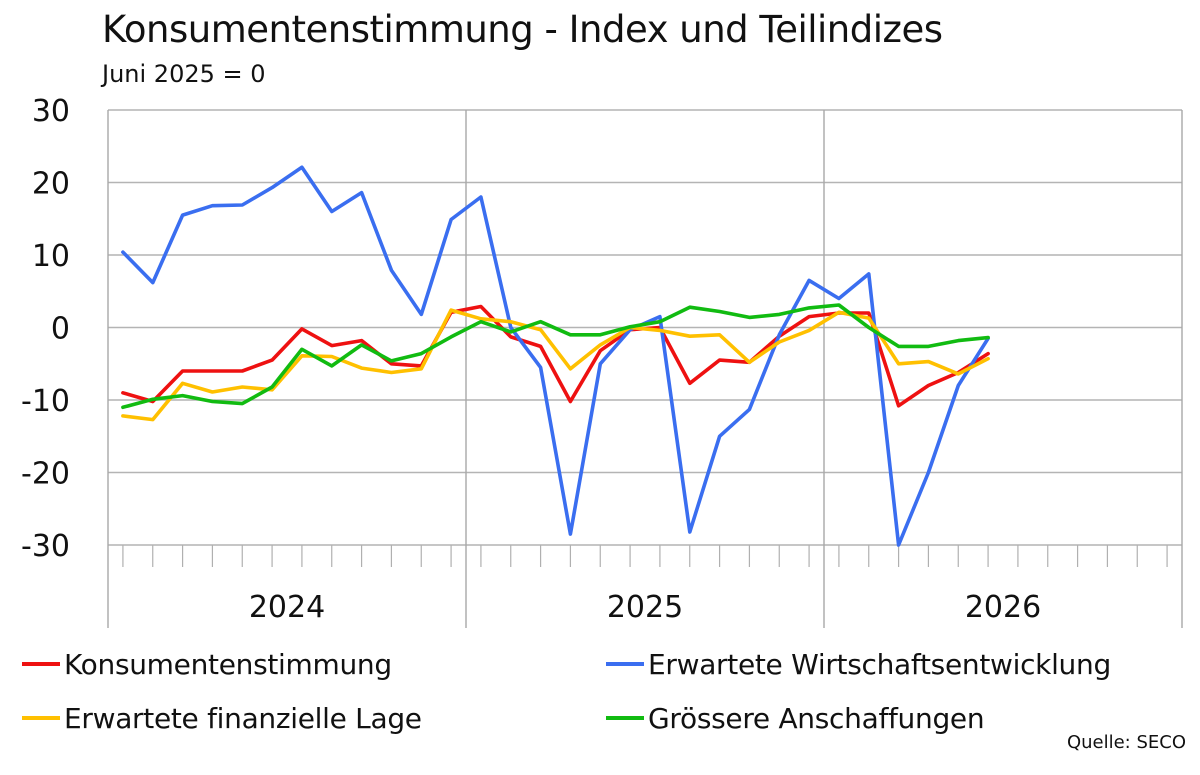 This screenshot has height=775, width=1200. I want to click on legend-item-3: Grössere Anschaffungen, so click(795, 718).